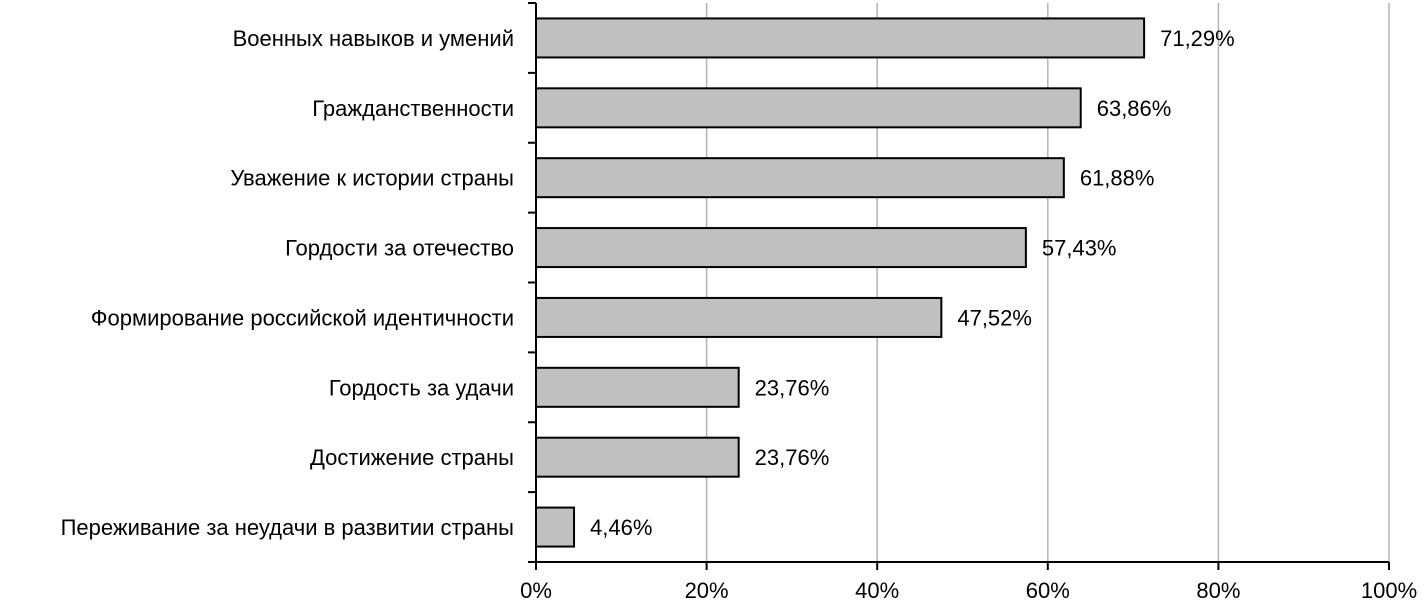  What do you see at coordinates (421, 387) in the screenshot?
I see `category-label: Гордость за удачи` at bounding box center [421, 387].